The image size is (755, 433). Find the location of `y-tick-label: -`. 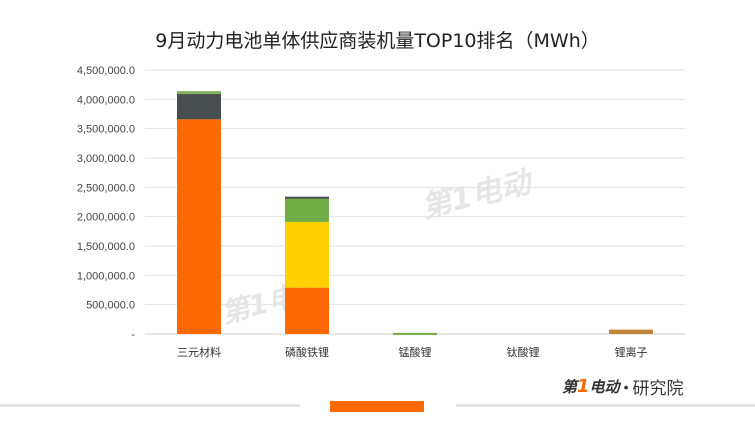

y-tick-label: - is located at coordinates (133, 335).